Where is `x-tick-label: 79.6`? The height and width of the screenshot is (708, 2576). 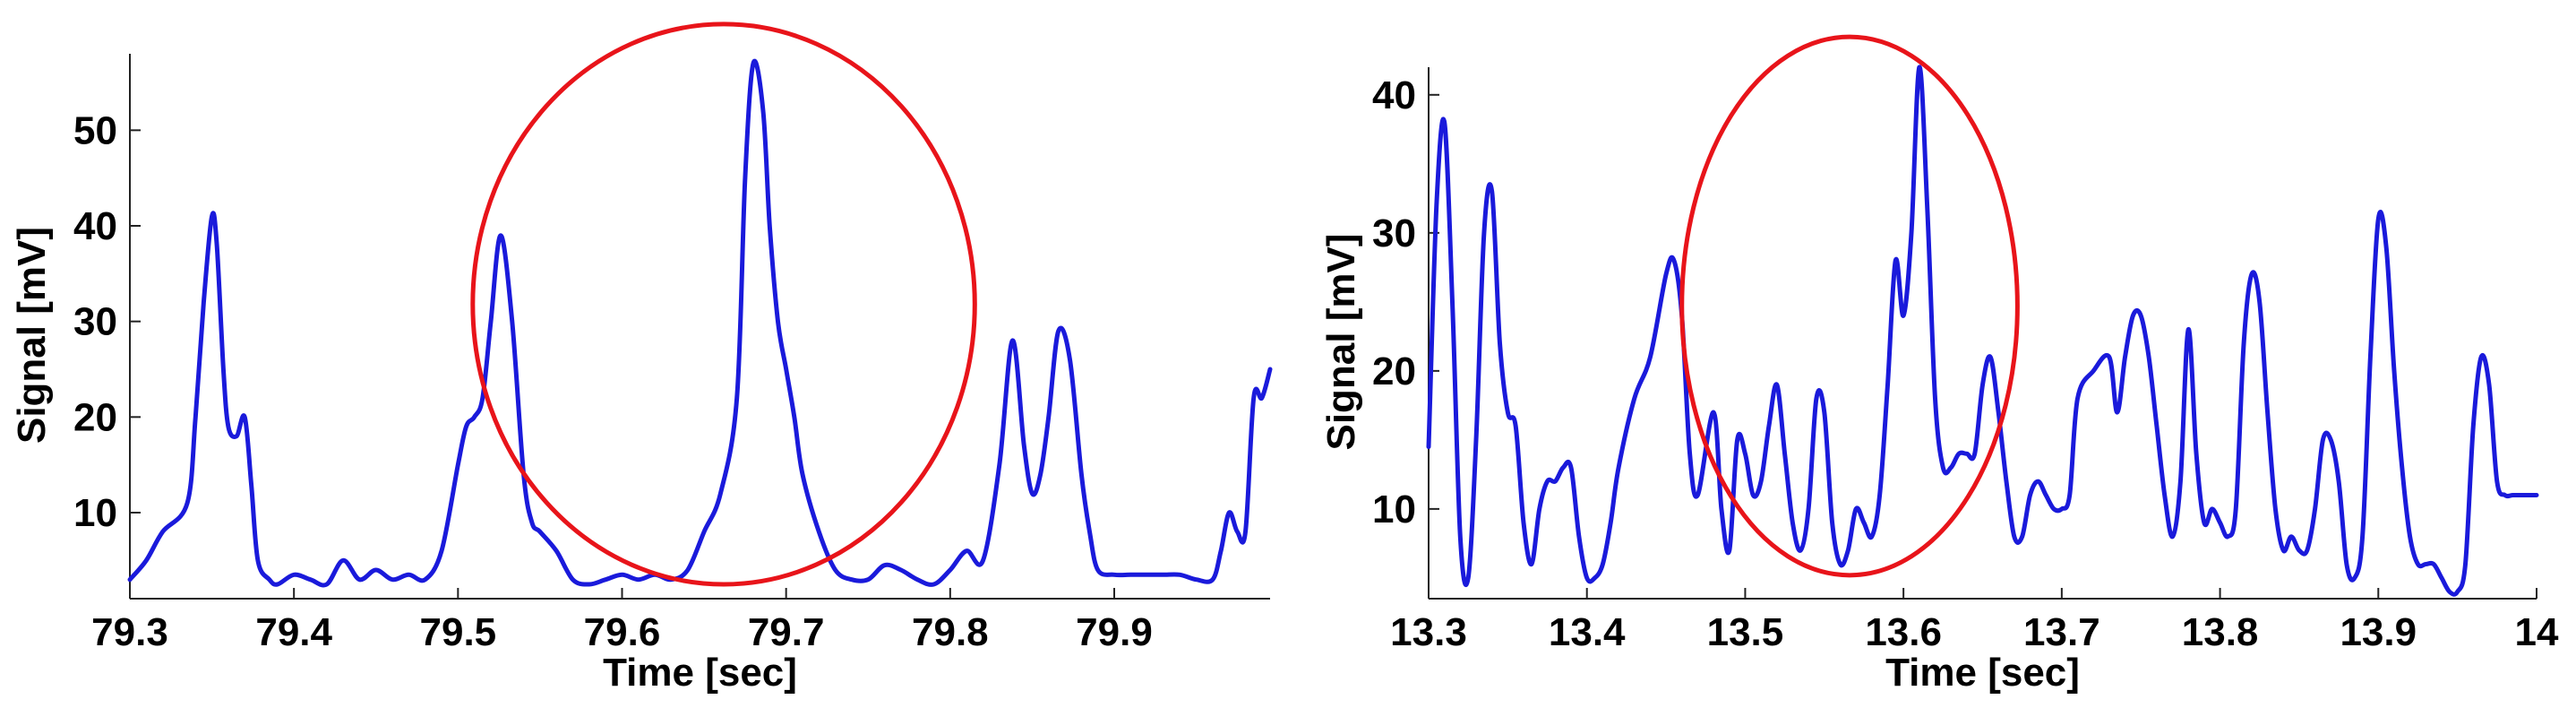 x-tick-label: 79.6 is located at coordinates (622, 632).